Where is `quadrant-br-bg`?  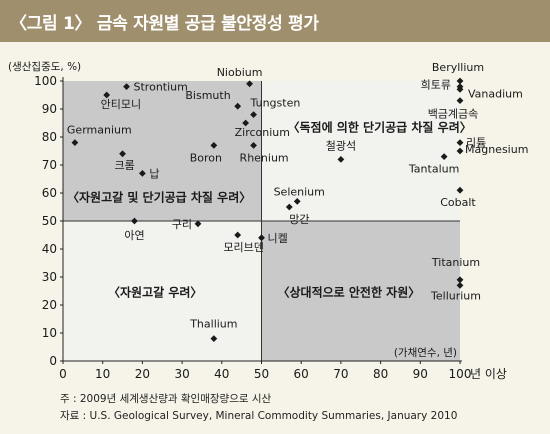 quadrant-br-bg is located at coordinates (360, 291).